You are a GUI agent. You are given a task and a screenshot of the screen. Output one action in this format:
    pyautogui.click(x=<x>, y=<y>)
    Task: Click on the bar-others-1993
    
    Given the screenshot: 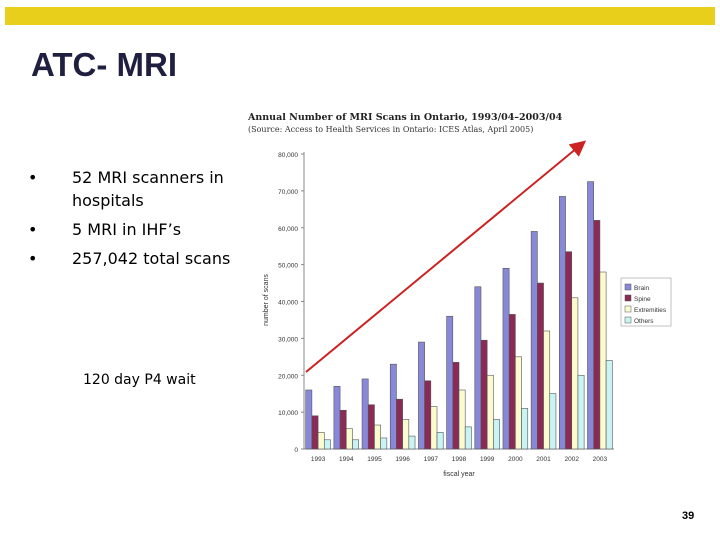 What is the action you would take?
    pyautogui.click(x=327, y=444)
    